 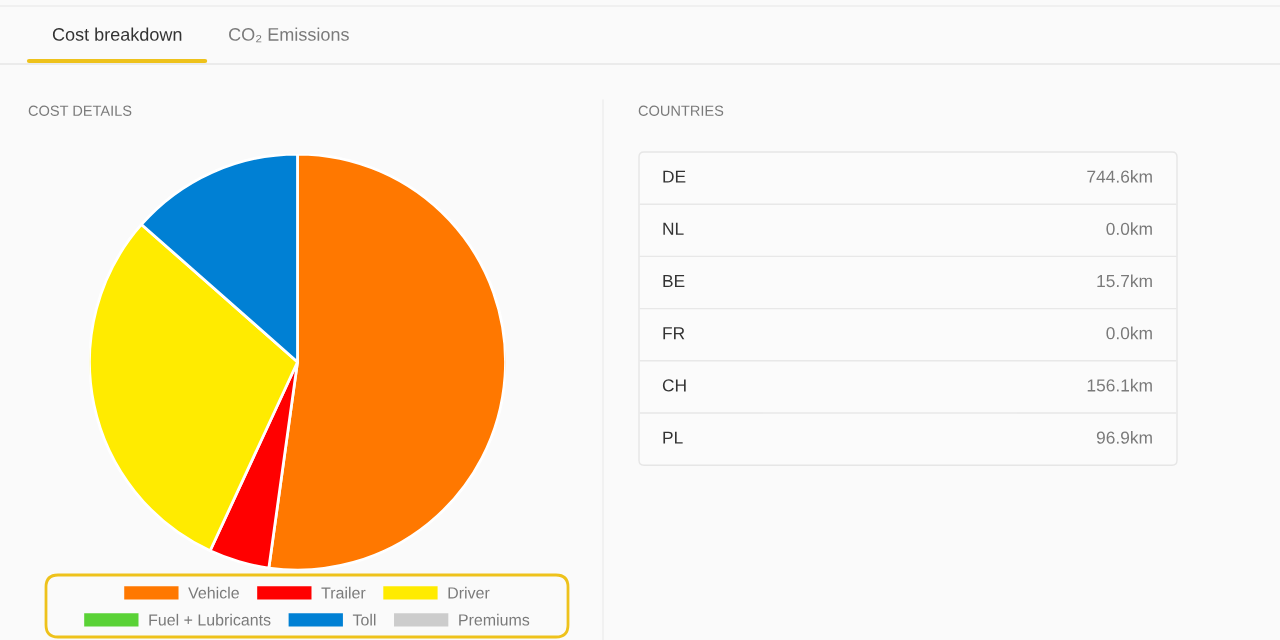 I want to click on text: CO₂ Emissions, so click(x=289, y=35).